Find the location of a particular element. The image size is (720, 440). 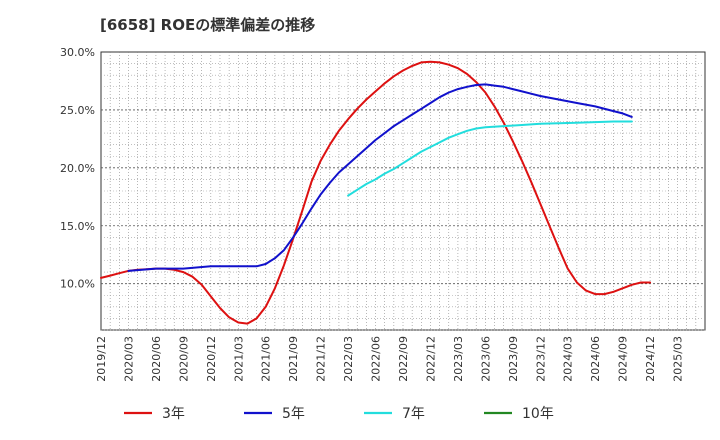

chart-title: [6658] ROEの標準偏差の推移 is located at coordinates (208, 25).